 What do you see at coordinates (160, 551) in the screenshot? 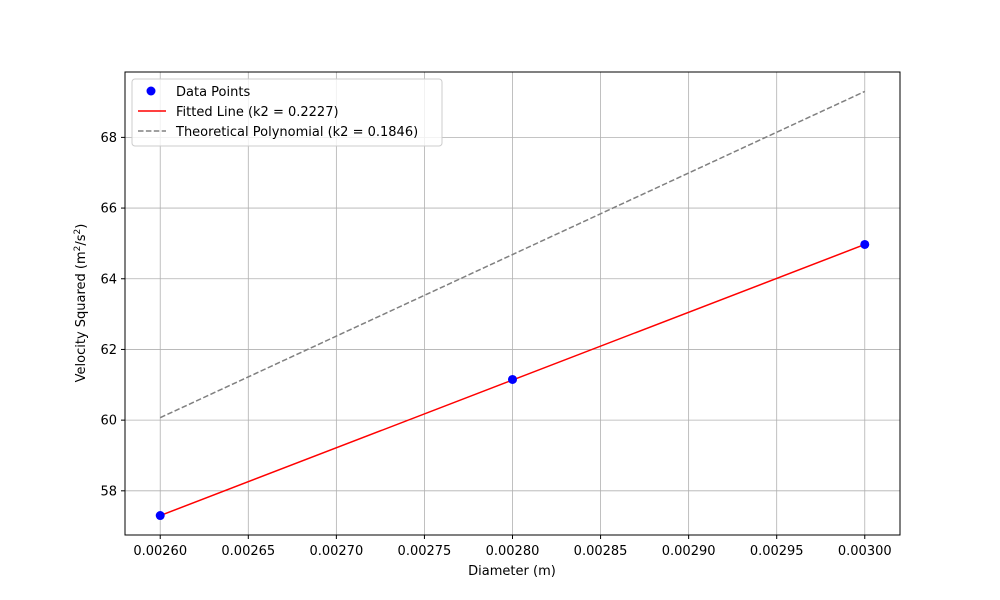
I see `x-tick-label: 0.00260` at bounding box center [160, 551].